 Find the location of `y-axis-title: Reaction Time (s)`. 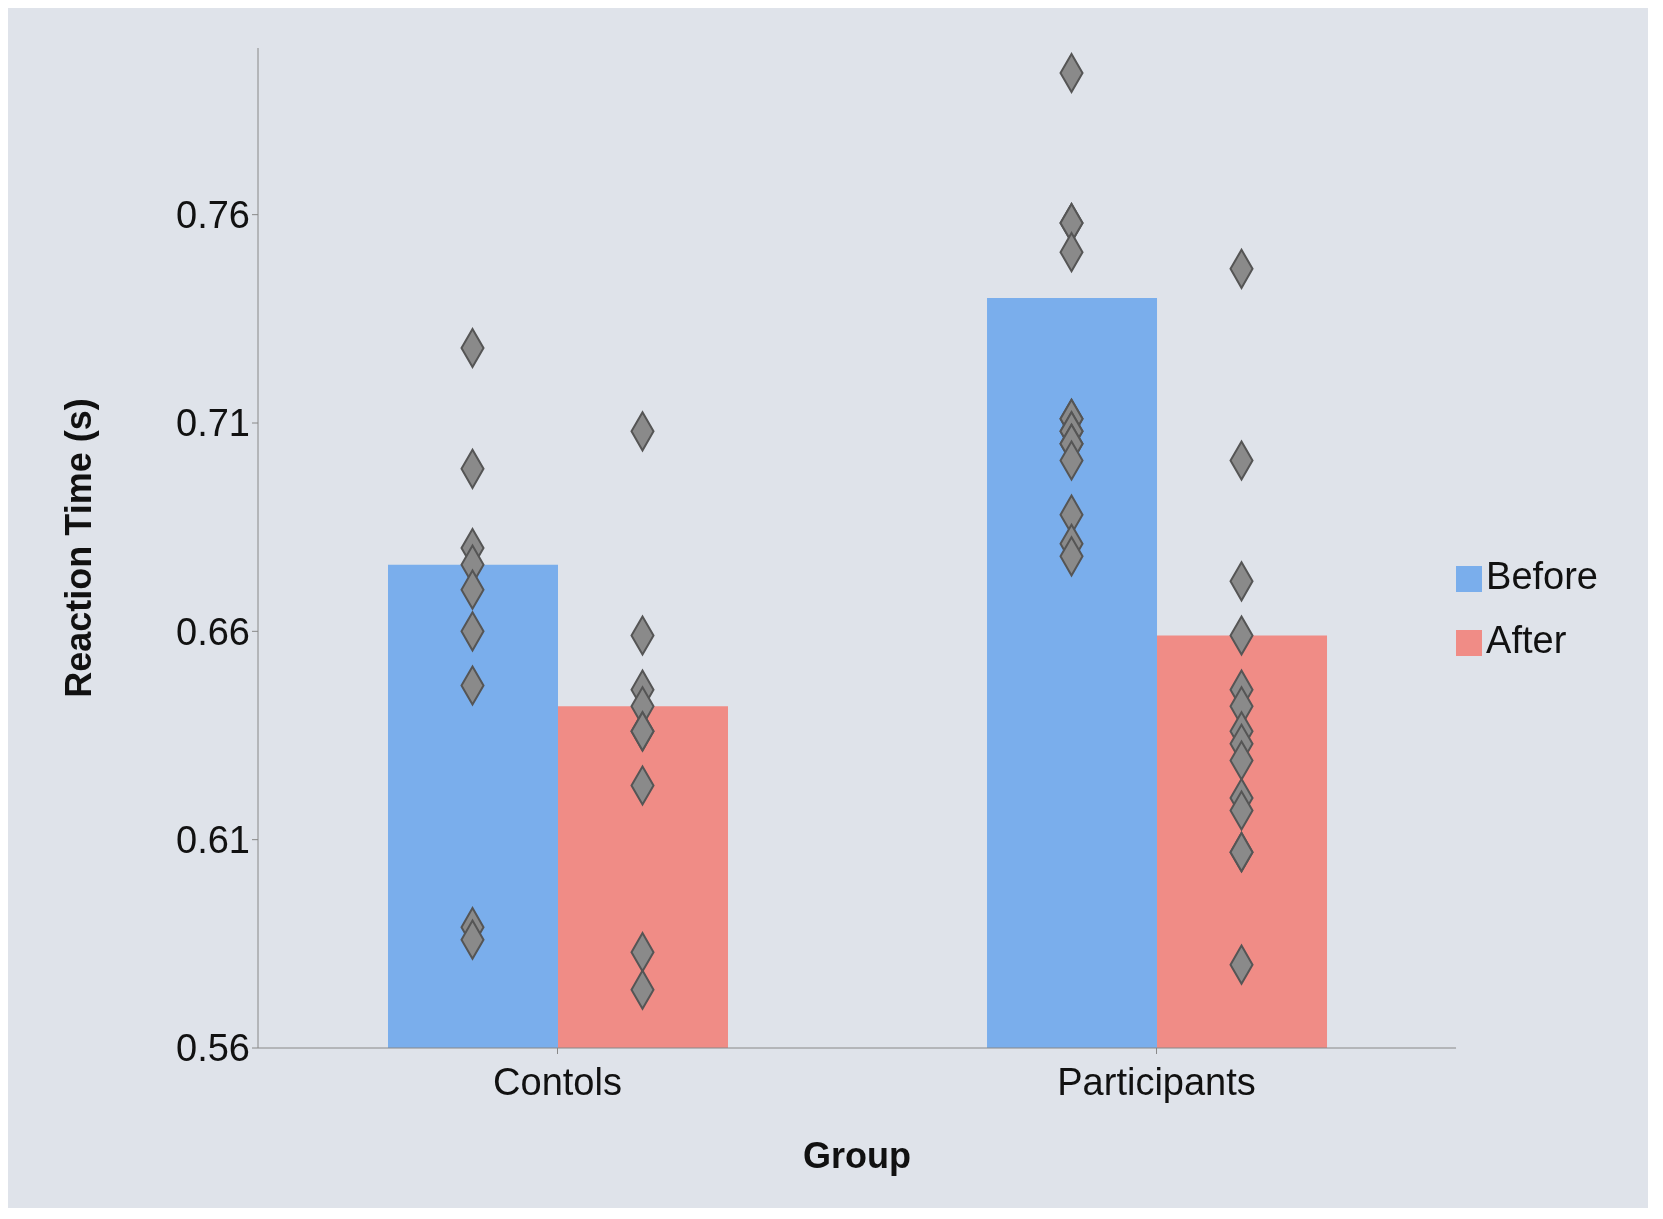

y-axis-title: Reaction Time (s) is located at coordinates (78, 548).